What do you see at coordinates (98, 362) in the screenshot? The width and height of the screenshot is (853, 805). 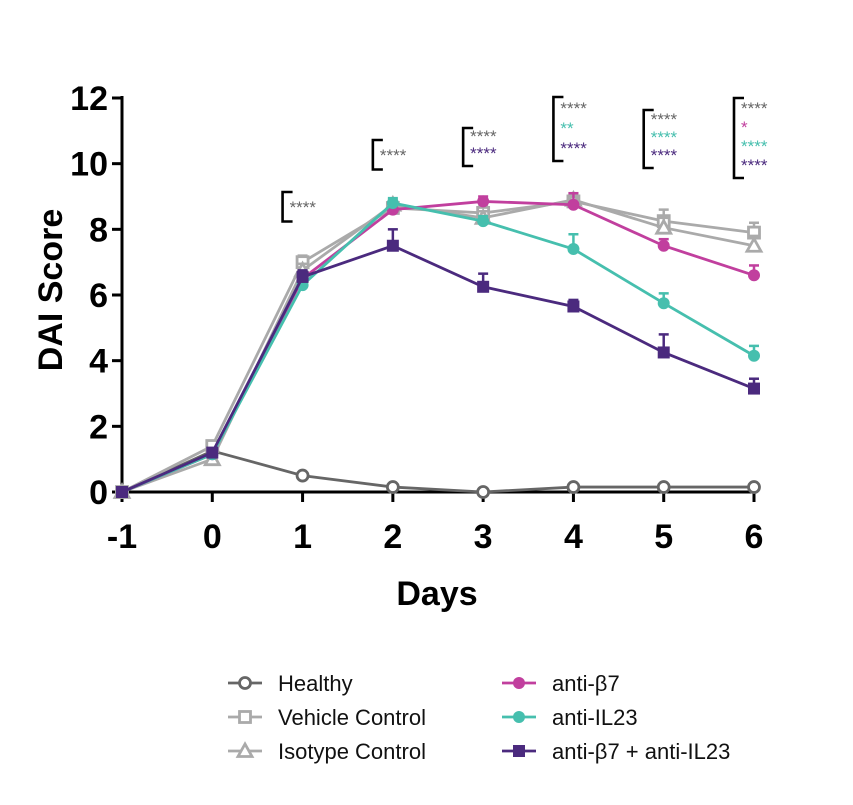 I see `y-tick-label: 4` at bounding box center [98, 362].